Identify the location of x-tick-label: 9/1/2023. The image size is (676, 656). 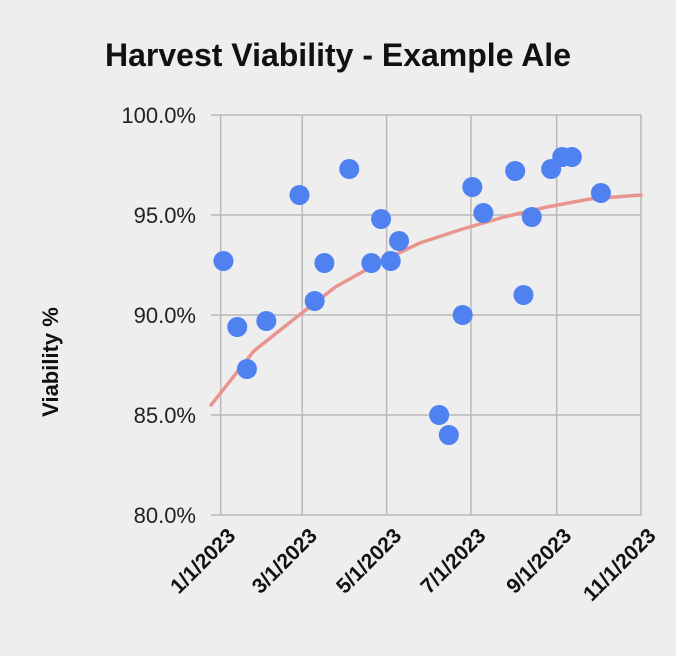
(539, 561).